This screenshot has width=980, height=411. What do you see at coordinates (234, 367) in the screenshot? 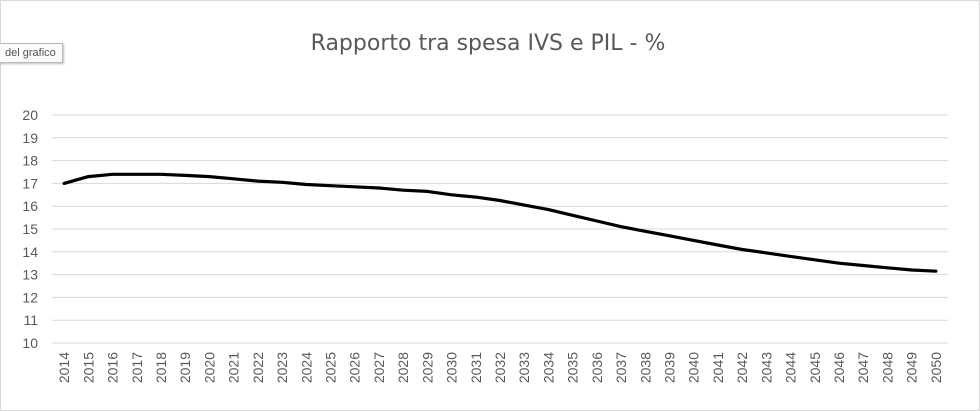
I see `x-tick-label: 2021` at bounding box center [234, 367].